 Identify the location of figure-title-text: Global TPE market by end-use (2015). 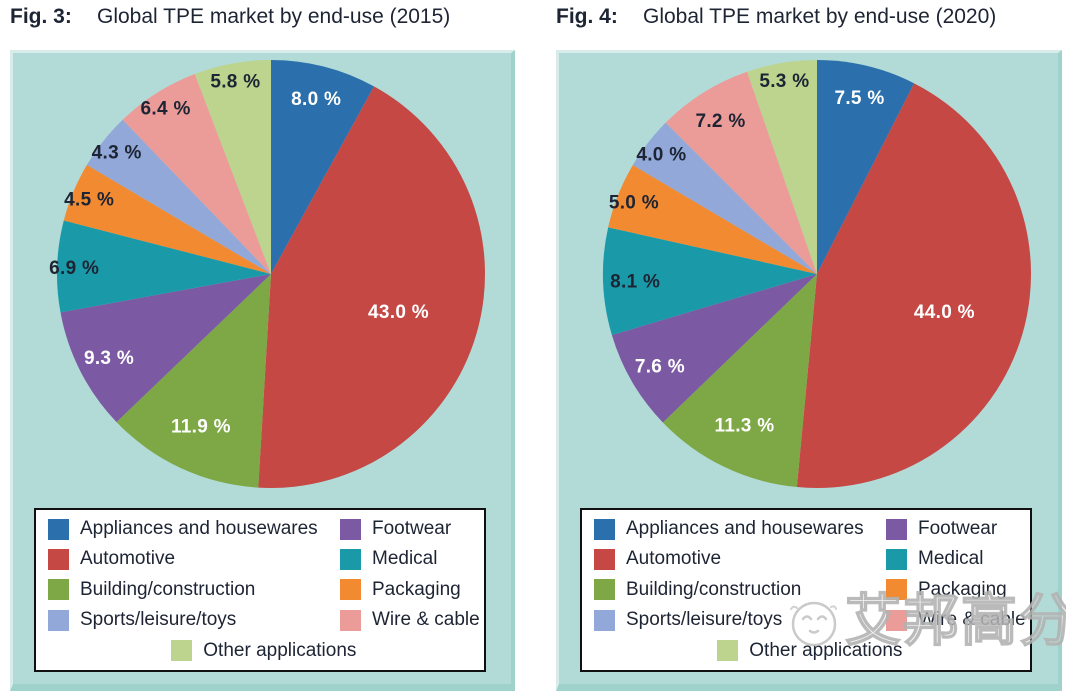
(274, 16).